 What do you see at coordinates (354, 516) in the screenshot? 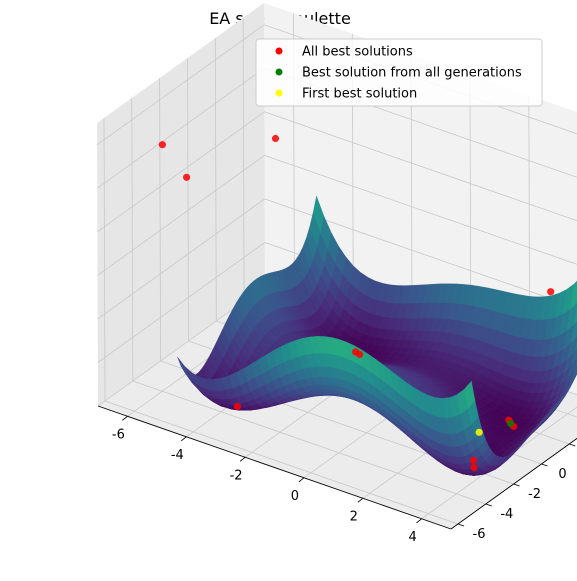
I see `x-tick-label-4: 2` at bounding box center [354, 516].